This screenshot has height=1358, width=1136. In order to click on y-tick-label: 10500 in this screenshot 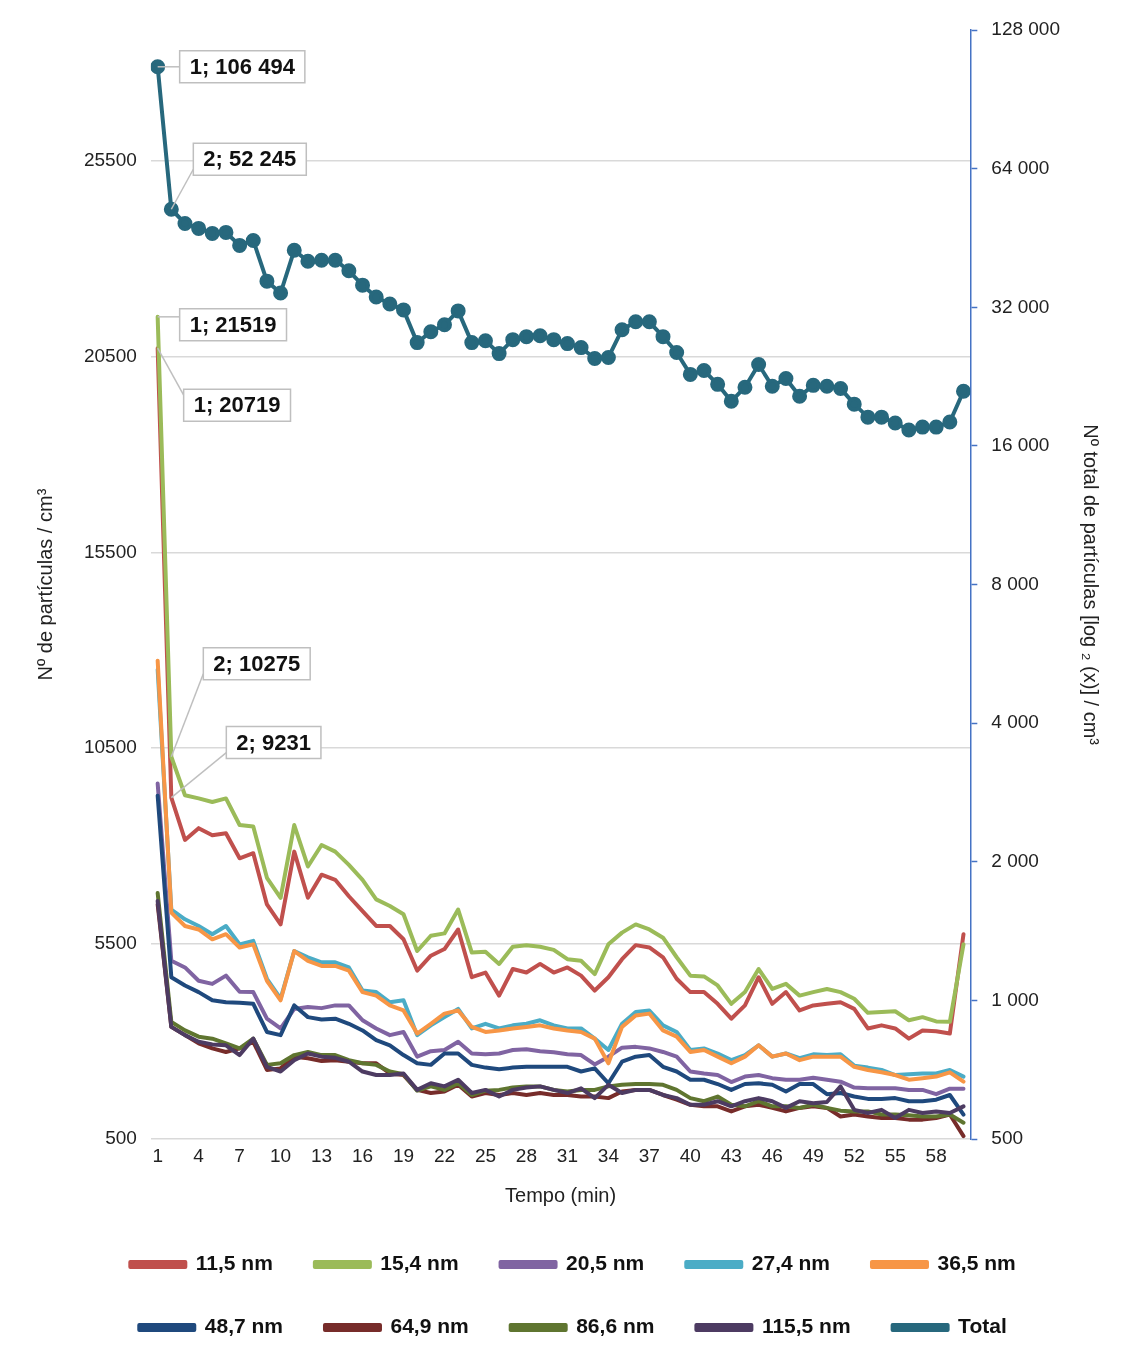, I will do `click(110, 747)`.